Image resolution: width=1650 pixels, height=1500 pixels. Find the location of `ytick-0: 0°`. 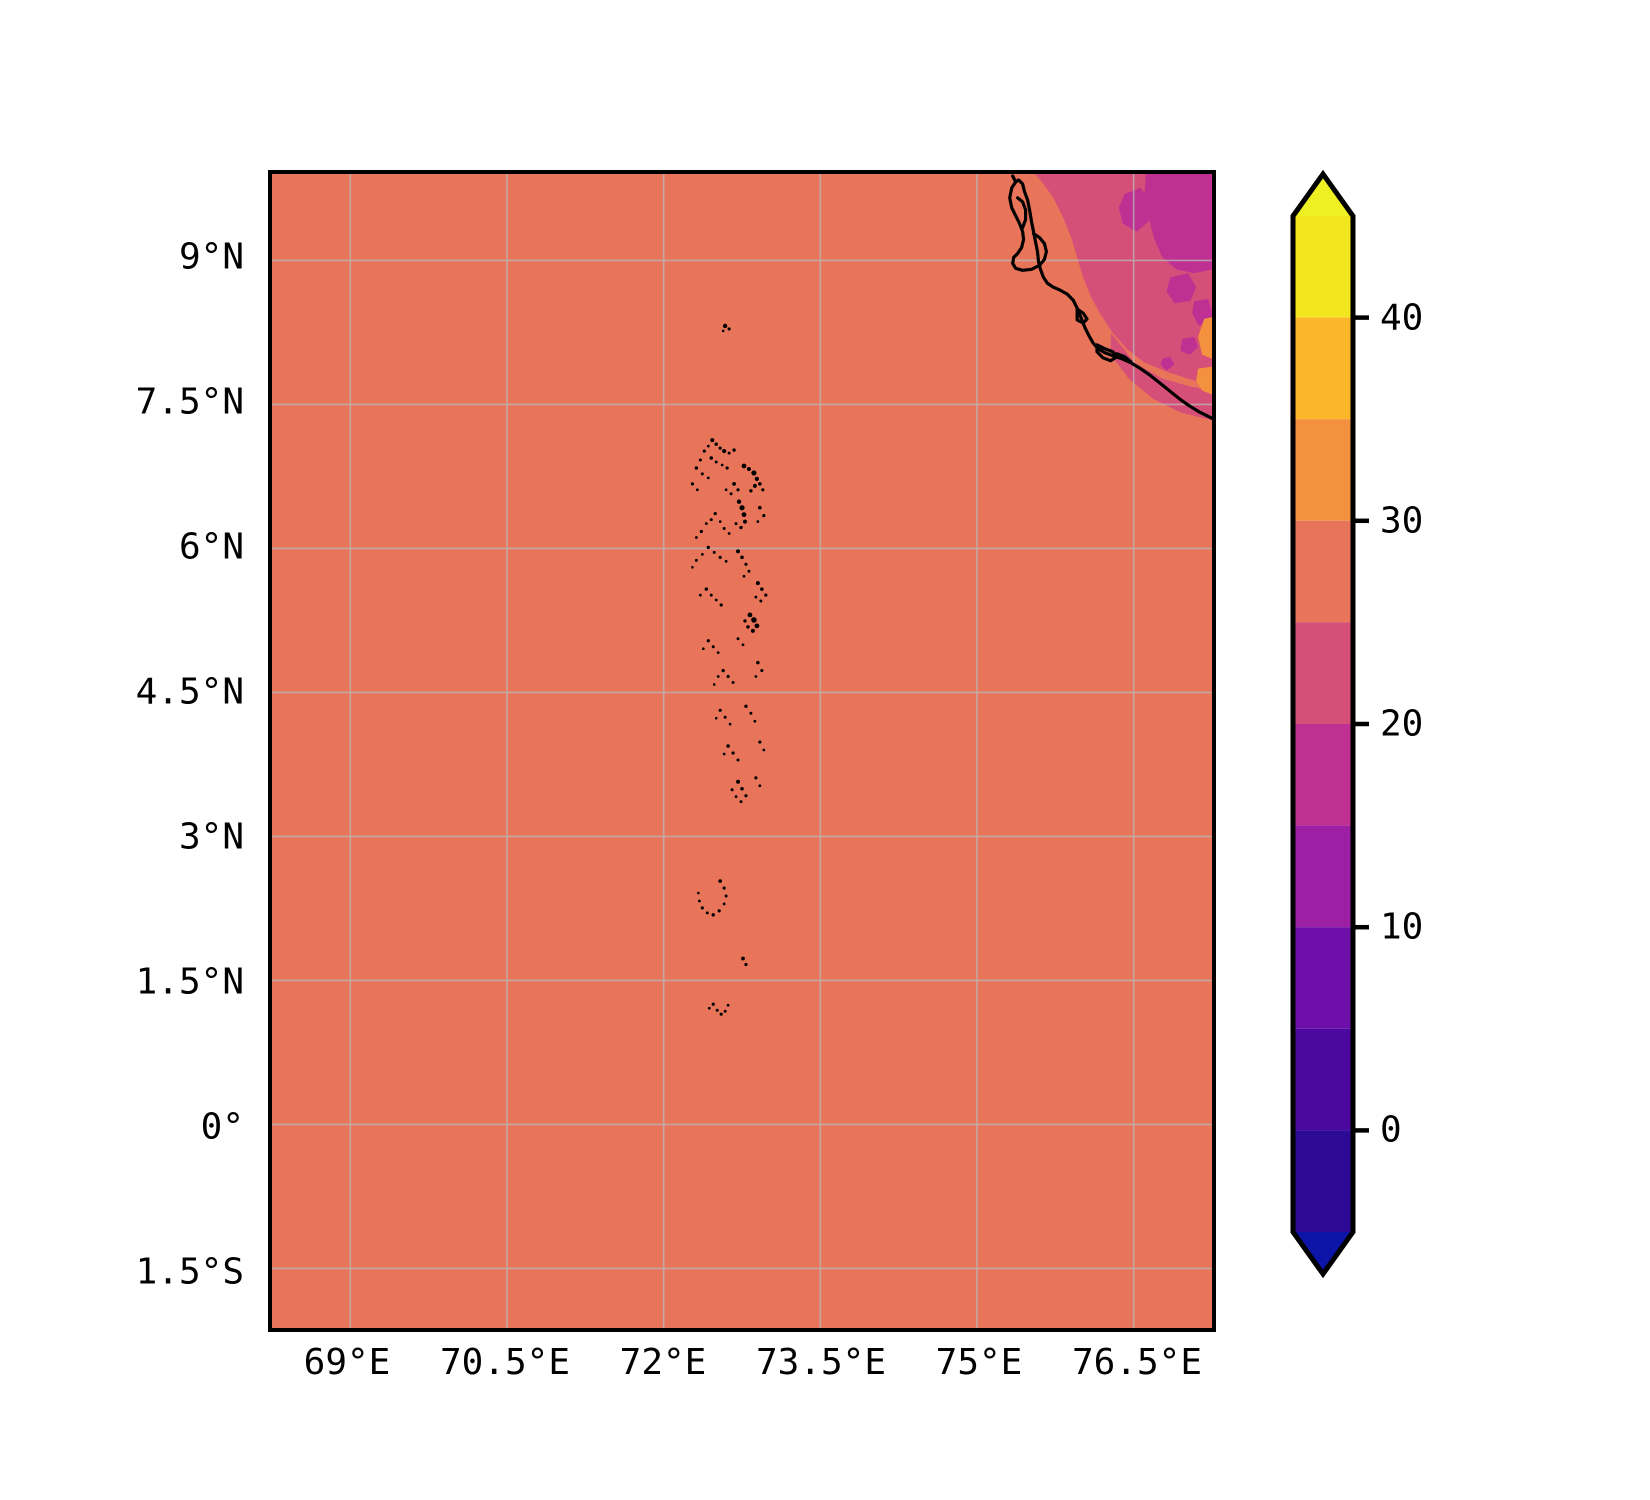

ytick-0: 0° is located at coordinates (222, 1127).